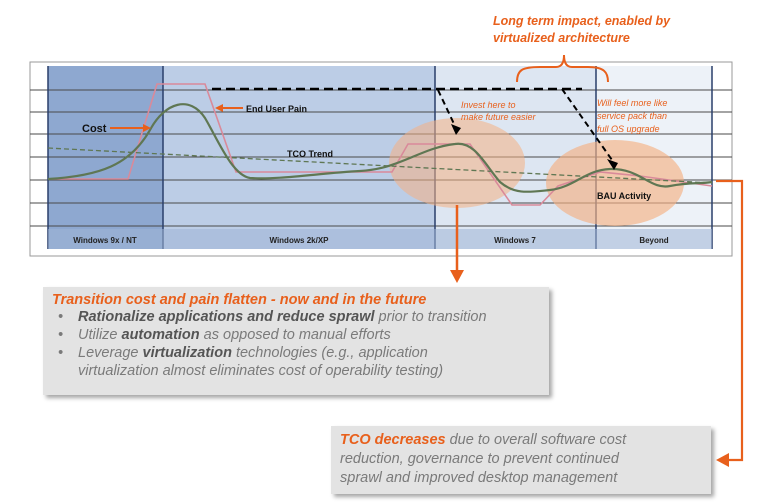 The width and height of the screenshot is (780, 502). What do you see at coordinates (628, 129) in the screenshot?
I see `will-label-line3: full OS upgrade` at bounding box center [628, 129].